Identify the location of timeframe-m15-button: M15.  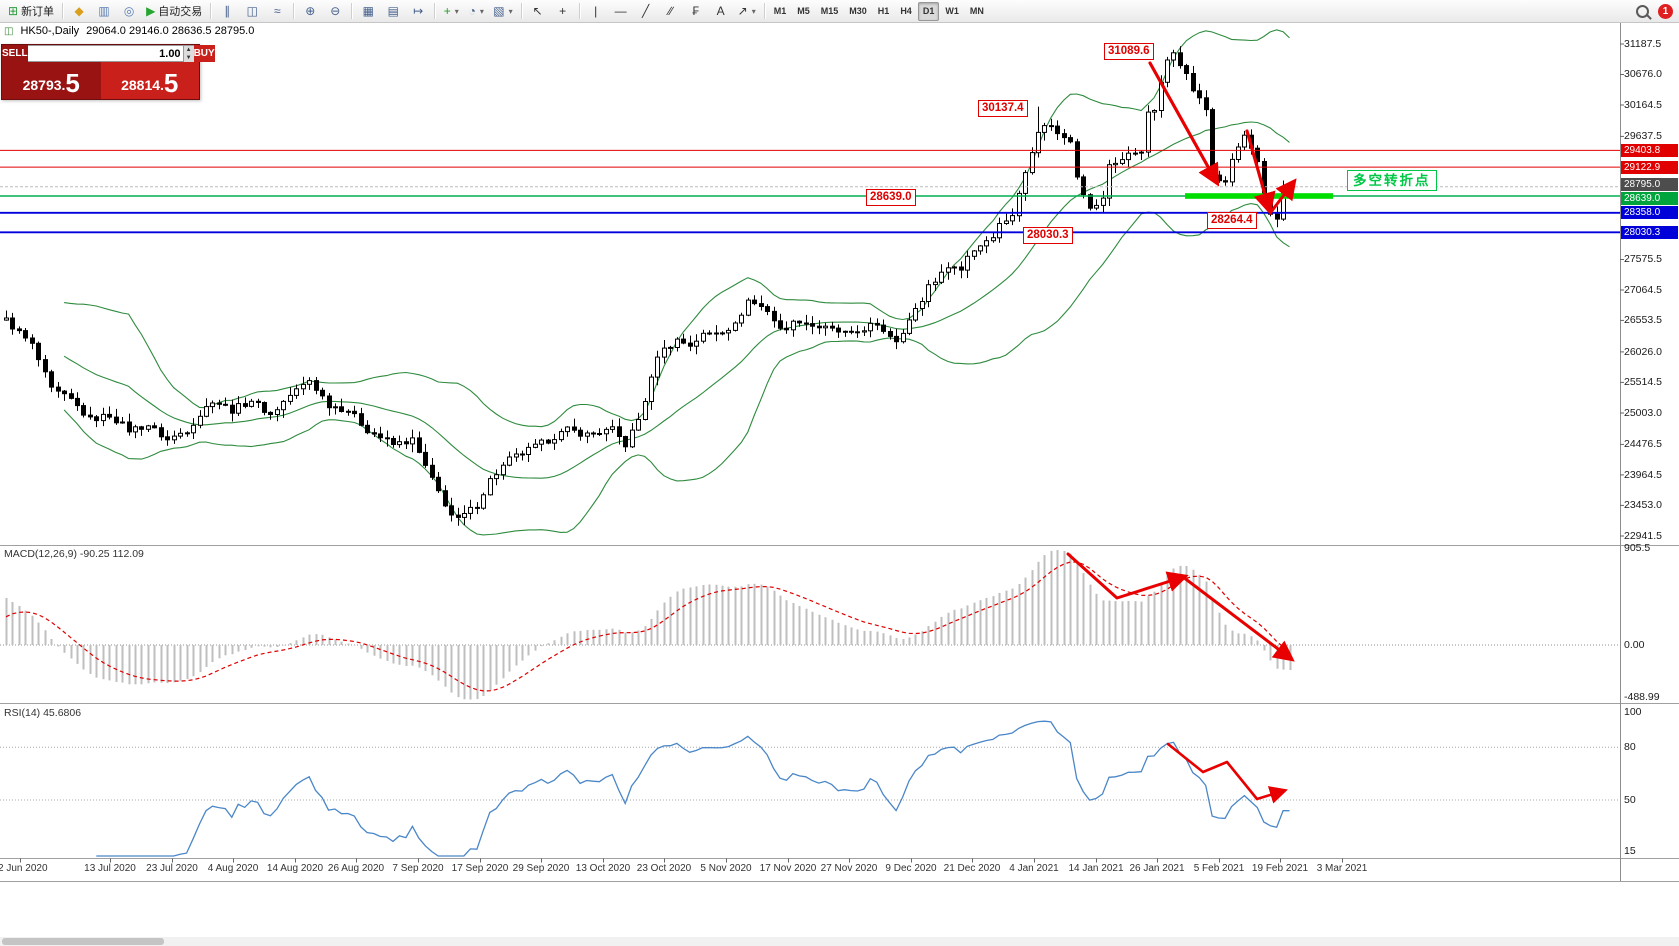
(829, 11).